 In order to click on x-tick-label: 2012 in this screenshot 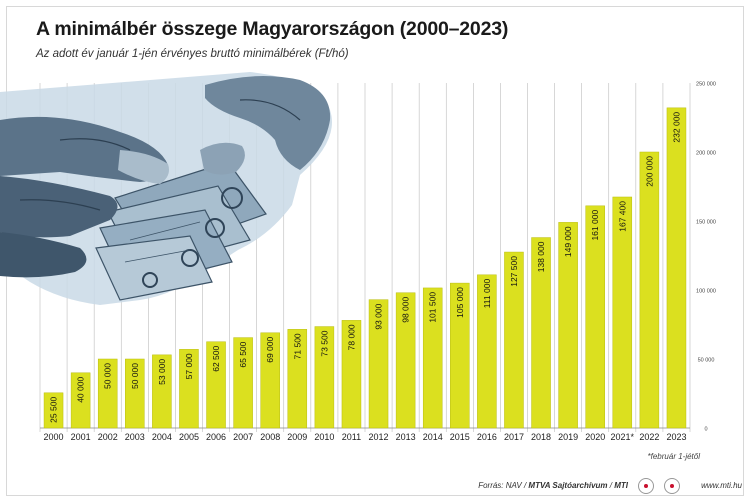, I will do `click(379, 437)`.